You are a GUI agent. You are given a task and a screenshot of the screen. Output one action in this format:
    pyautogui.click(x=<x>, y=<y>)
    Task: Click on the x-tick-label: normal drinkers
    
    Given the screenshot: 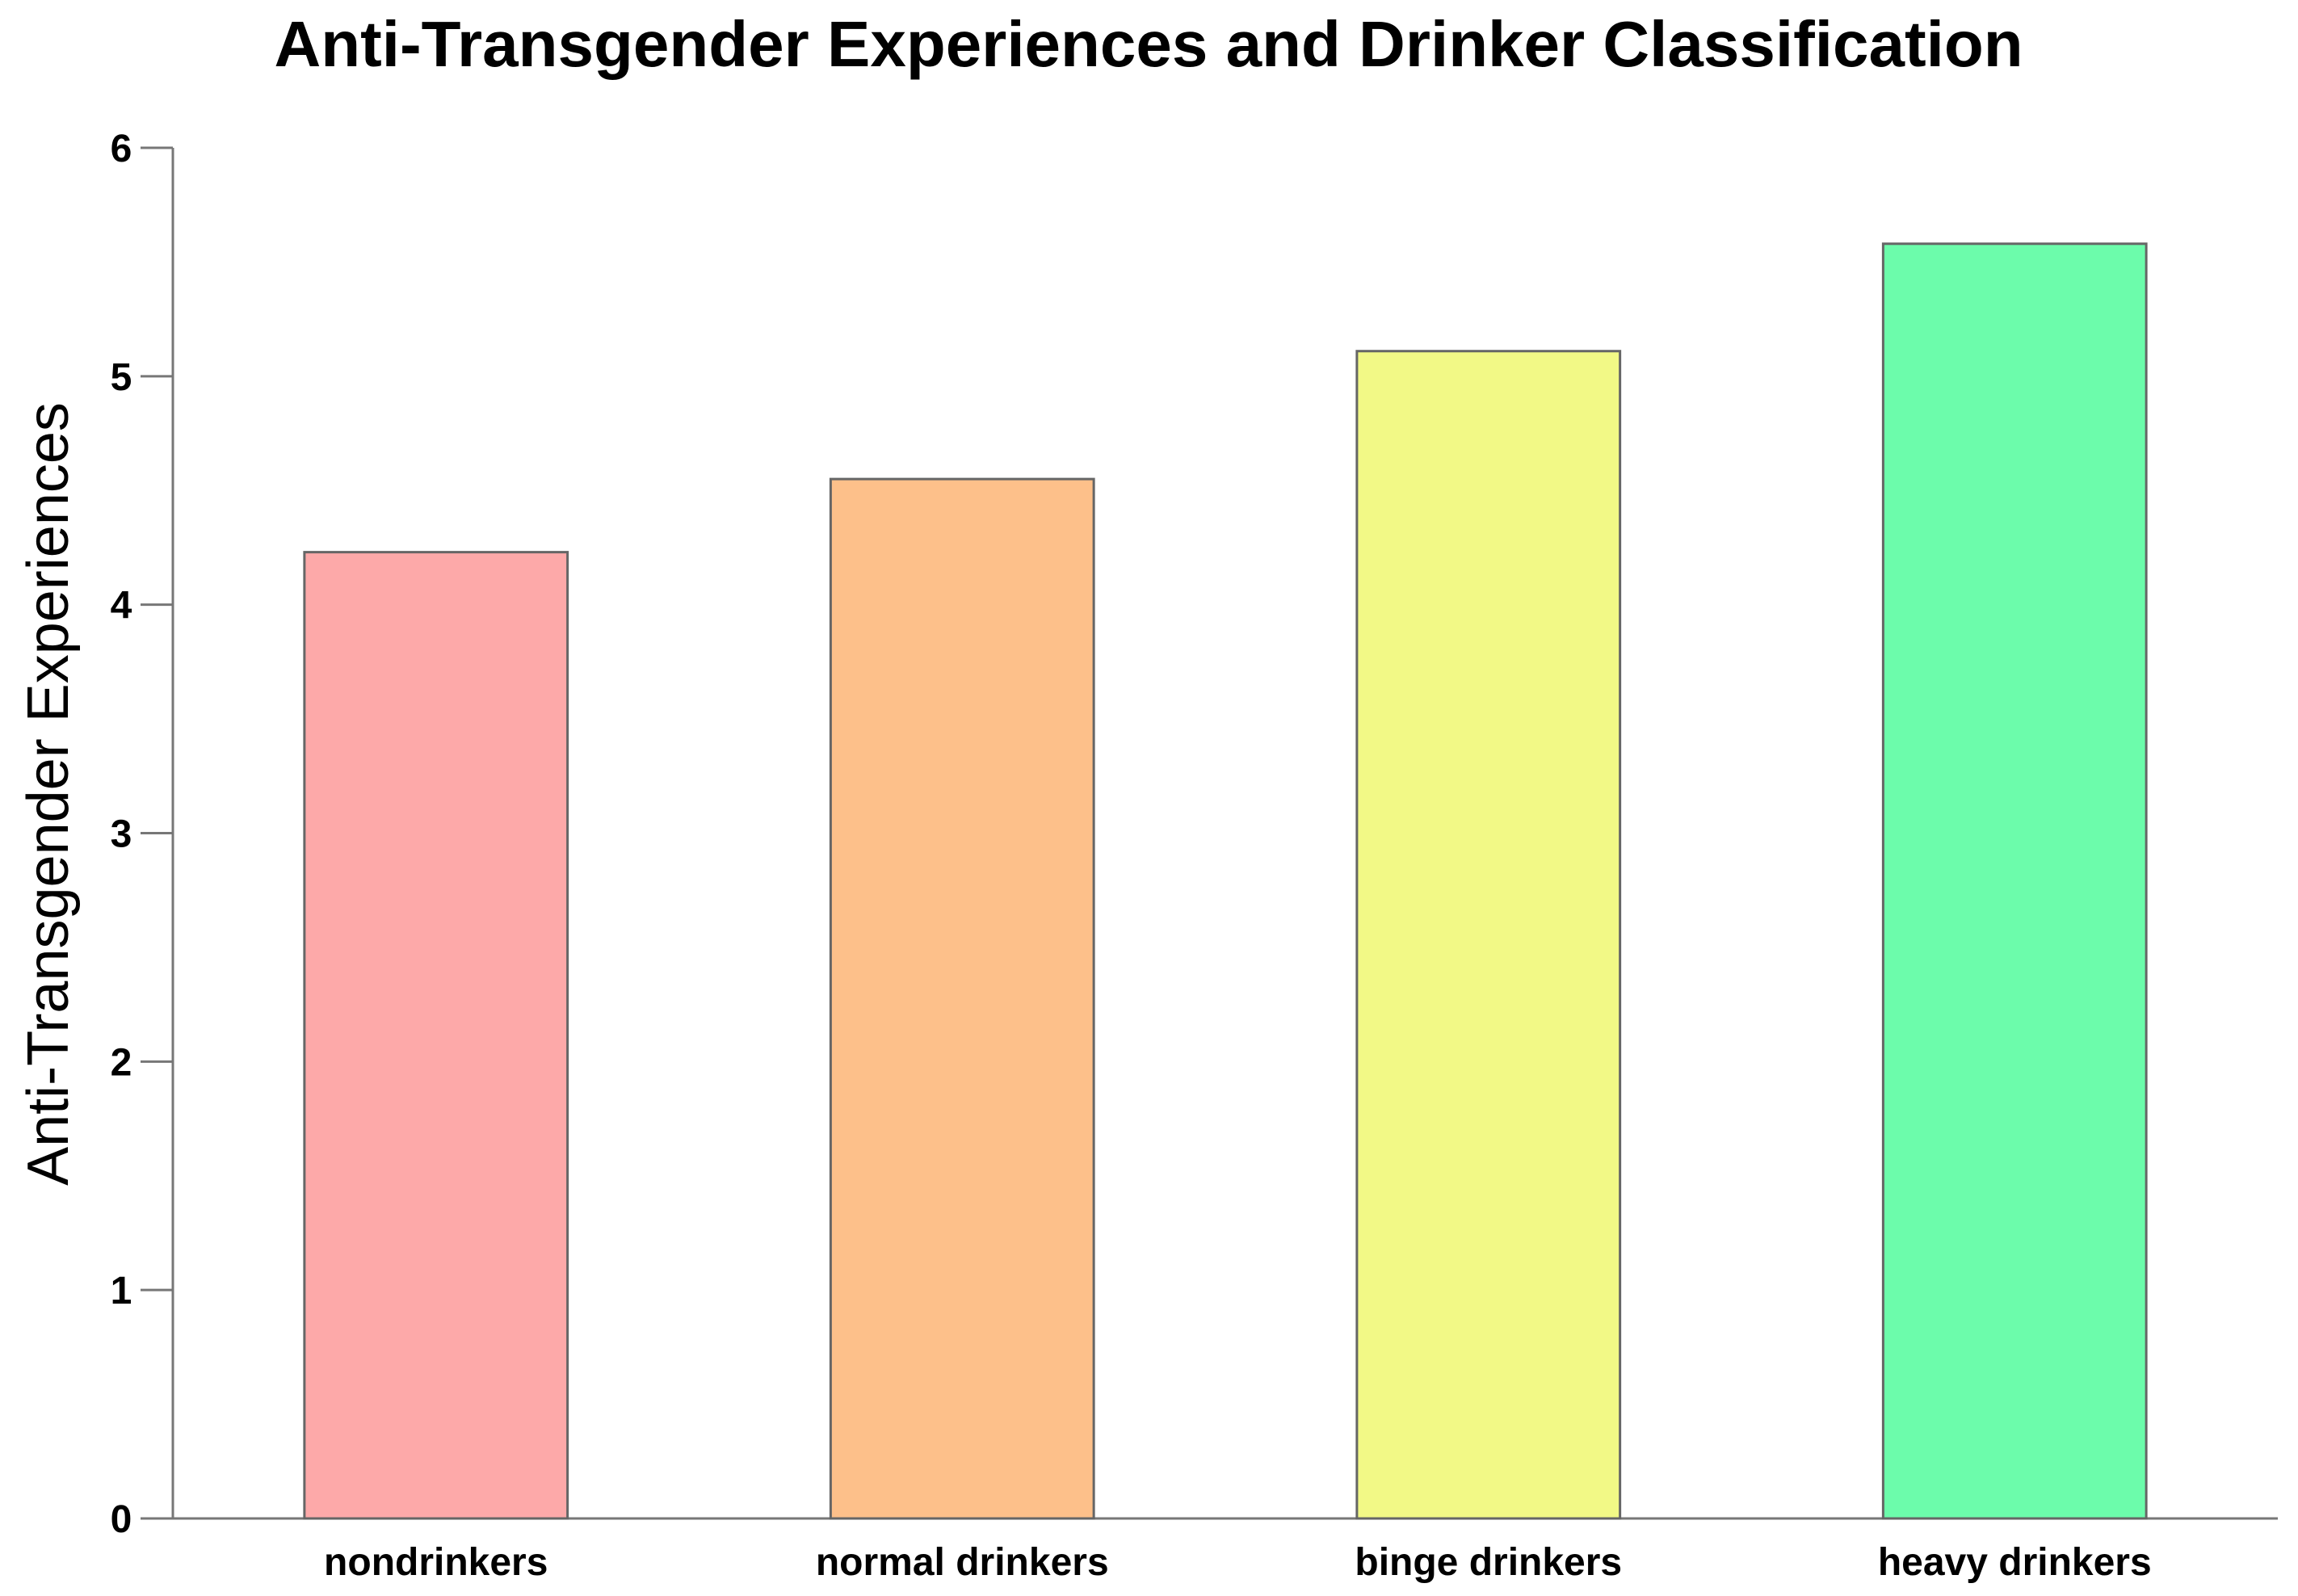 What is the action you would take?
    pyautogui.click(x=962, y=1563)
    